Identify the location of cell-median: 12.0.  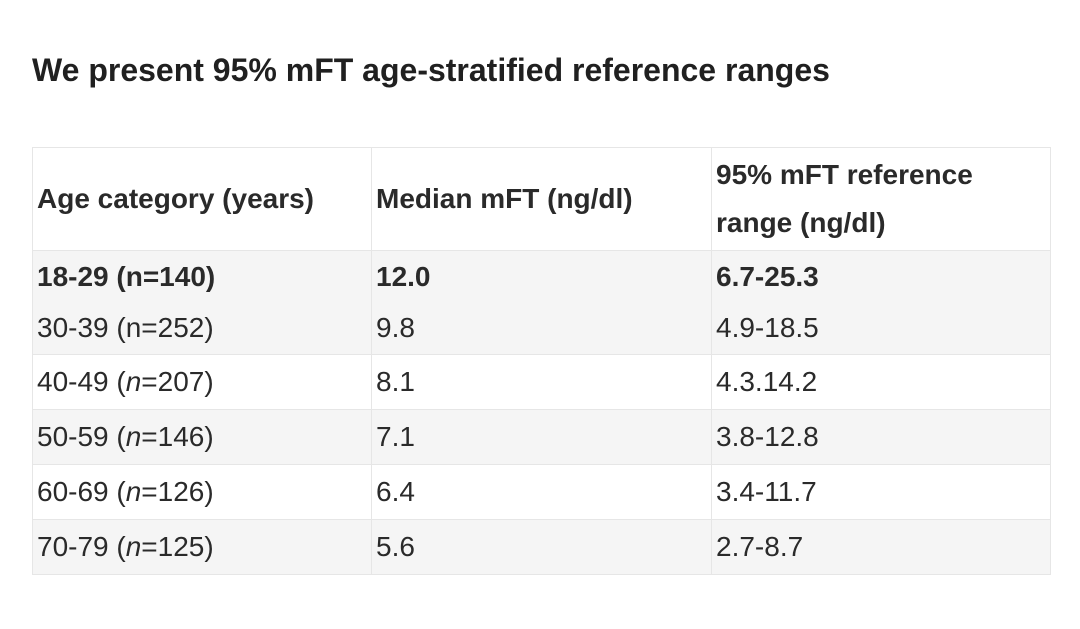
(541, 276).